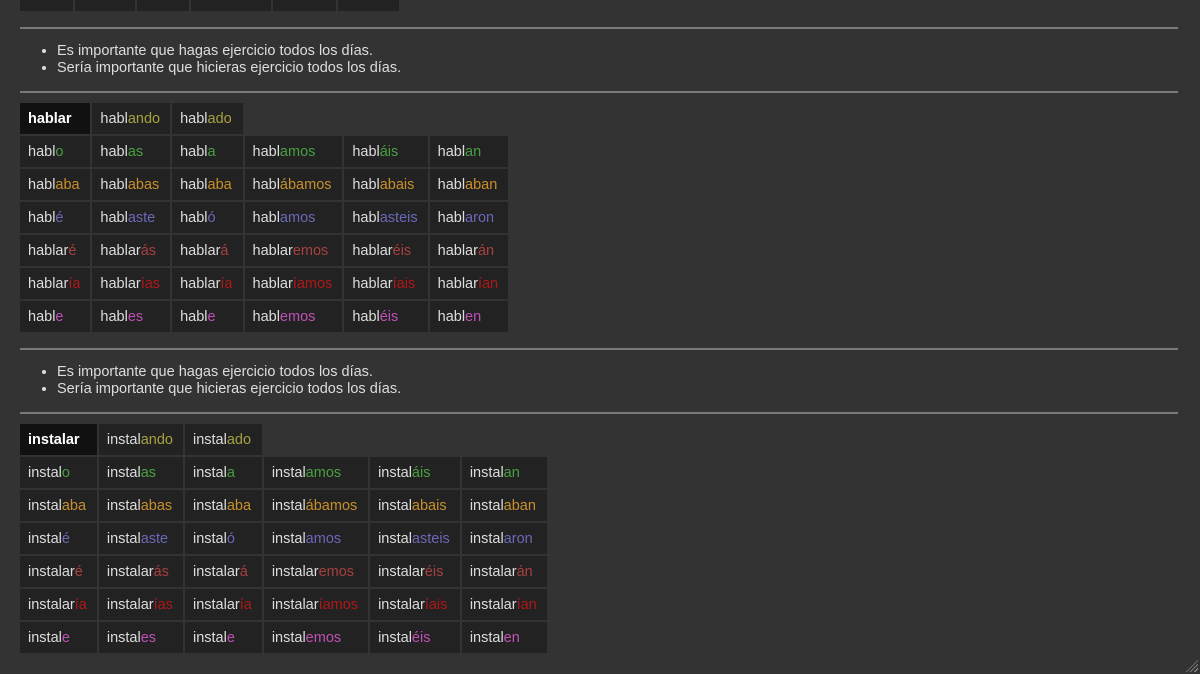 Image resolution: width=1200 pixels, height=674 pixels. What do you see at coordinates (469, 316) in the screenshot?
I see `conjugation-cell: hablen` at bounding box center [469, 316].